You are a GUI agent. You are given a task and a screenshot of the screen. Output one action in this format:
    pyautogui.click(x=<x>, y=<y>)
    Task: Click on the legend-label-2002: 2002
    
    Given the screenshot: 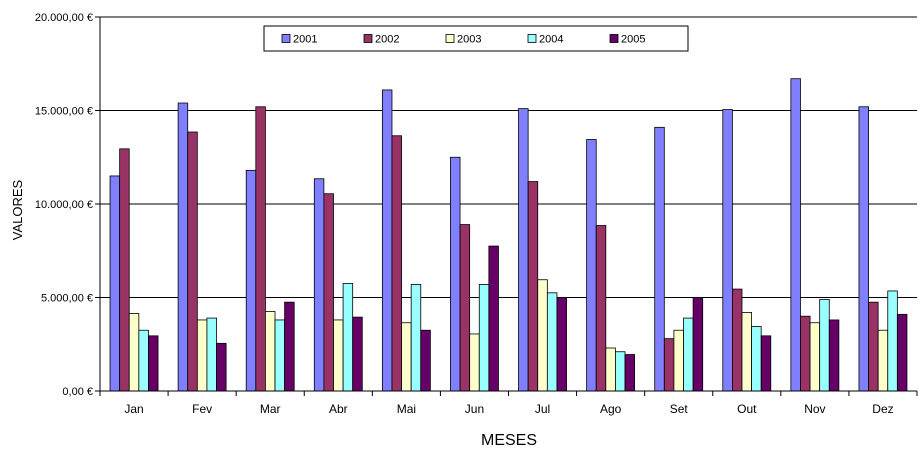 What is the action you would take?
    pyautogui.click(x=387, y=40)
    